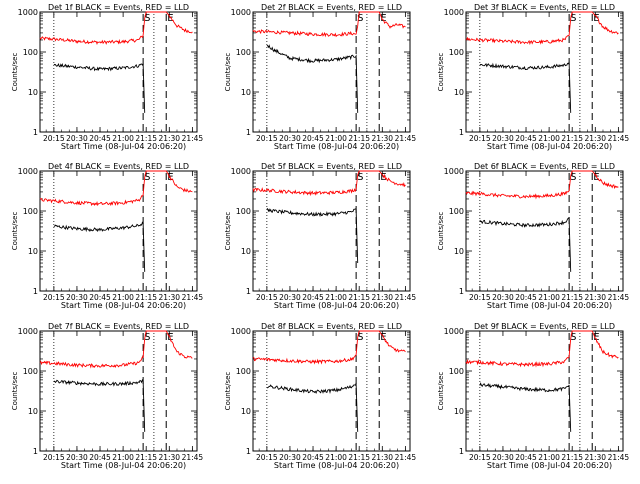 The width and height of the screenshot is (640, 484). Describe the element at coordinates (544, 166) in the screenshot. I see `panel-title: Det 6f BLACK = Events, RED = LLD` at that location.